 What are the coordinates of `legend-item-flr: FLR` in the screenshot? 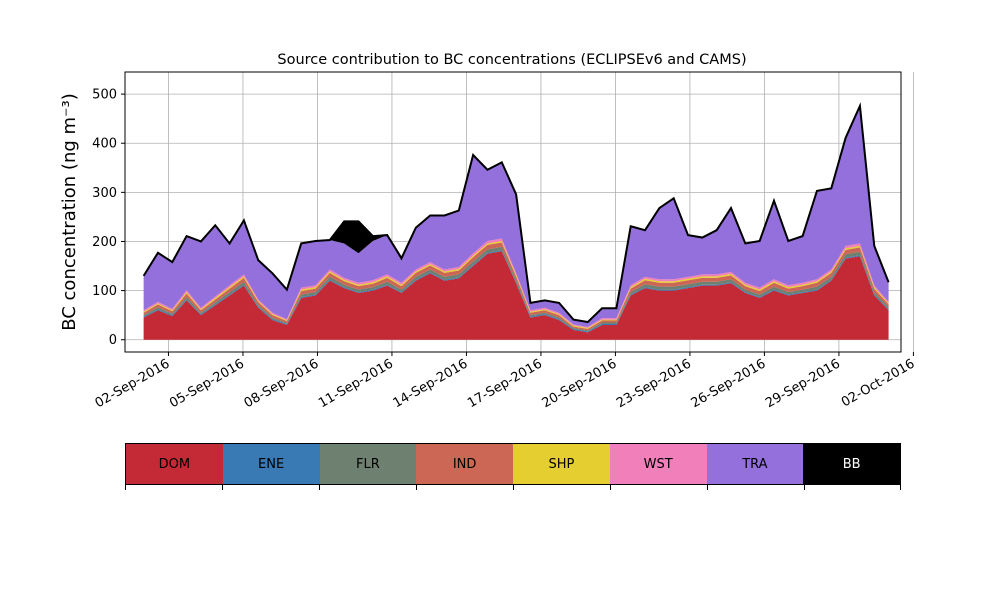 It's located at (368, 464).